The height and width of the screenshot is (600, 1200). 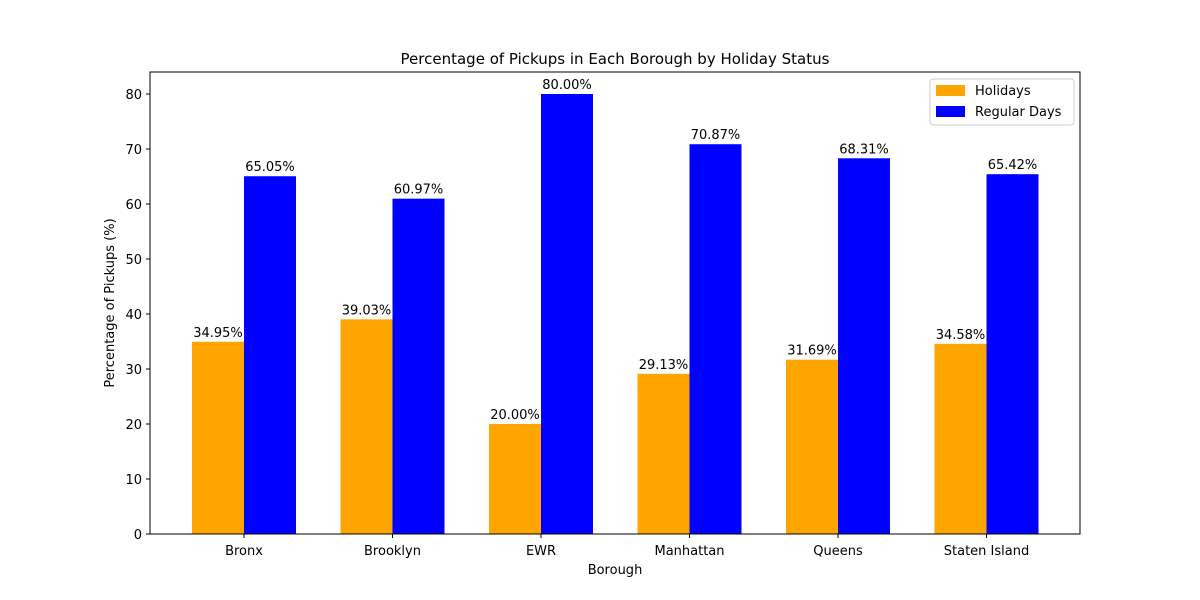 I want to click on bar-holidays-manhattan, so click(x=663, y=453).